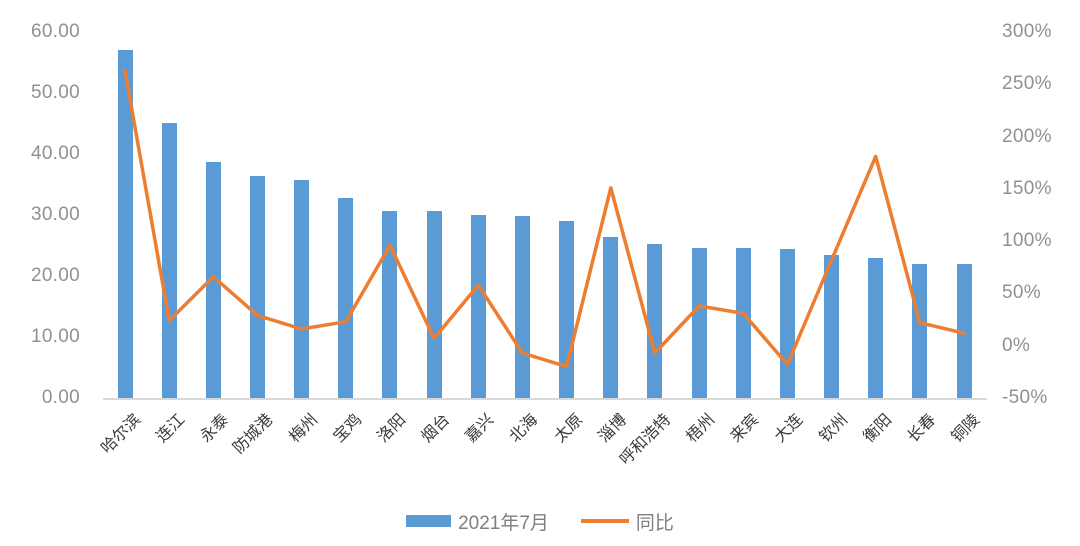 Image resolution: width=1080 pixels, height=546 pixels. What do you see at coordinates (253, 434) in the screenshot?
I see `category-label-防城港: 防城港` at bounding box center [253, 434].